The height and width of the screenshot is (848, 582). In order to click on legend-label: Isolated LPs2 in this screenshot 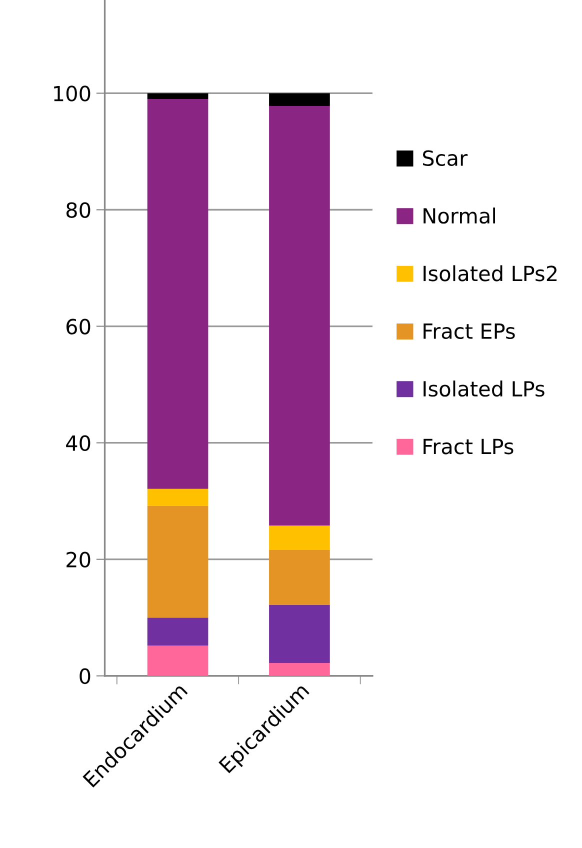, I will do `click(490, 273)`.